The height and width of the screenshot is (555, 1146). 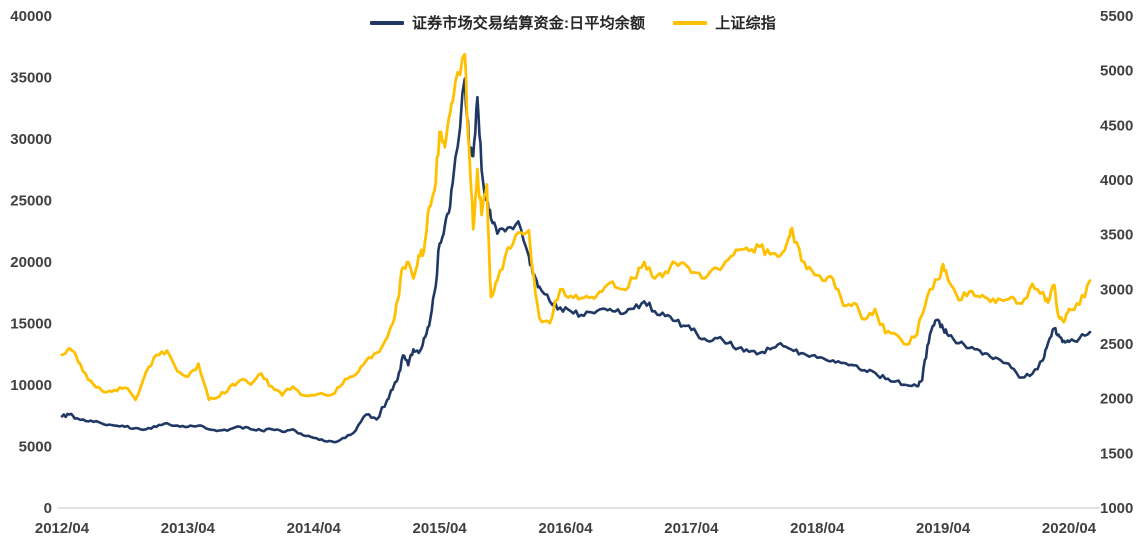 I want to click on settlement-funds-legend-label: 证券市场交易结算资金:日平均余额, so click(x=528, y=23).